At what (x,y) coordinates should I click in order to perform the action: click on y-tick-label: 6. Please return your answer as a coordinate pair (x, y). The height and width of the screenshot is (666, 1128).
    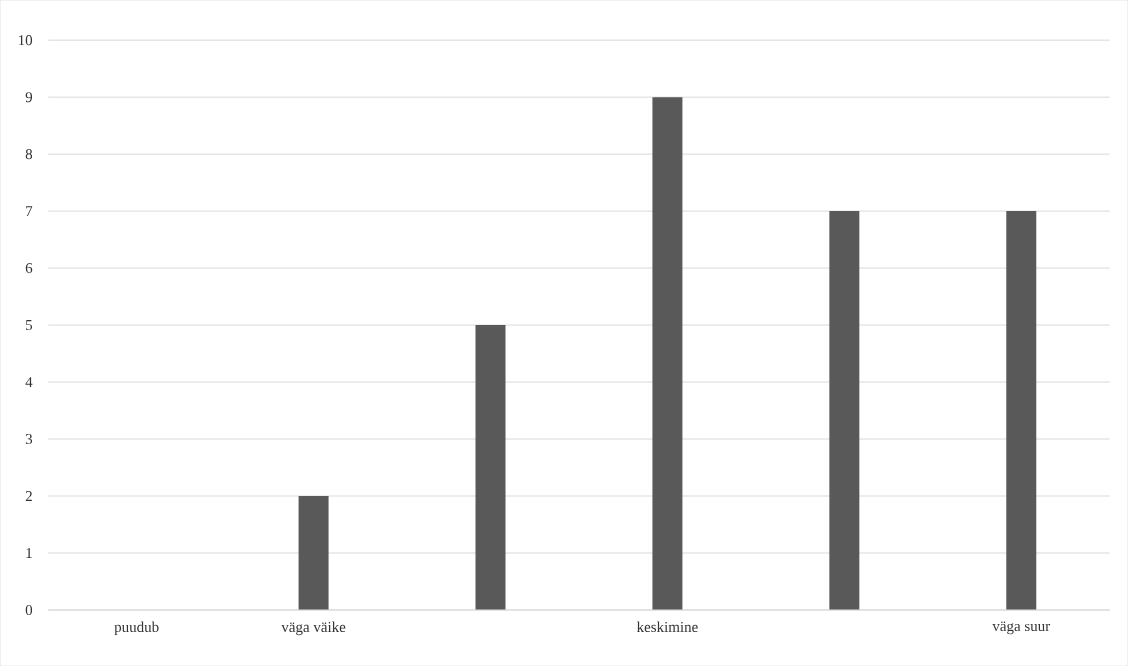
    Looking at the image, I should click on (29, 268).